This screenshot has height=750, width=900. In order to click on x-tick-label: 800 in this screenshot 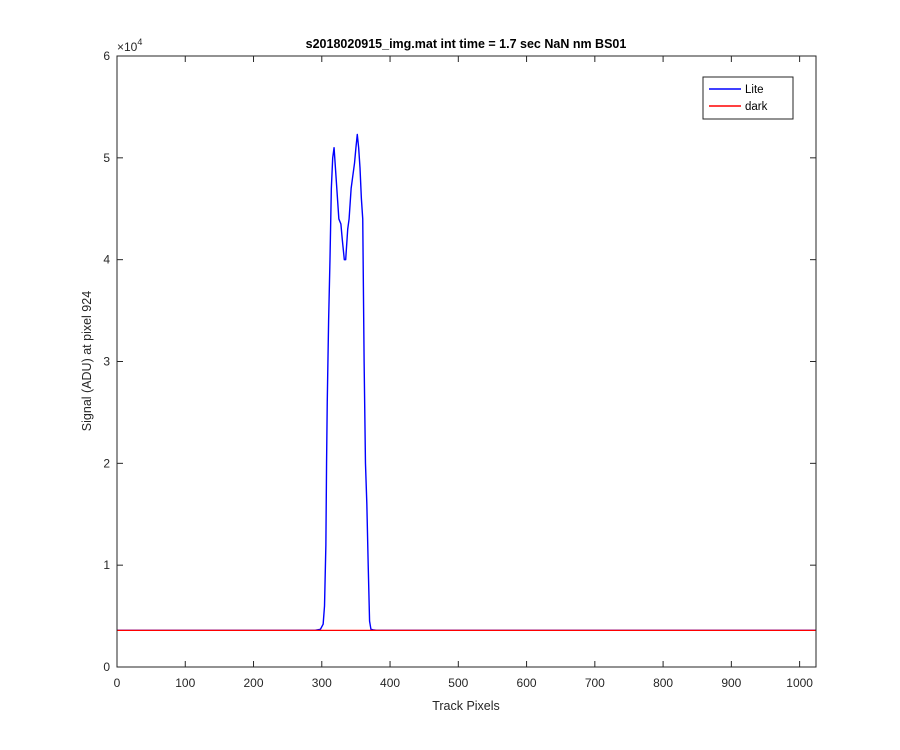, I will do `click(663, 683)`.